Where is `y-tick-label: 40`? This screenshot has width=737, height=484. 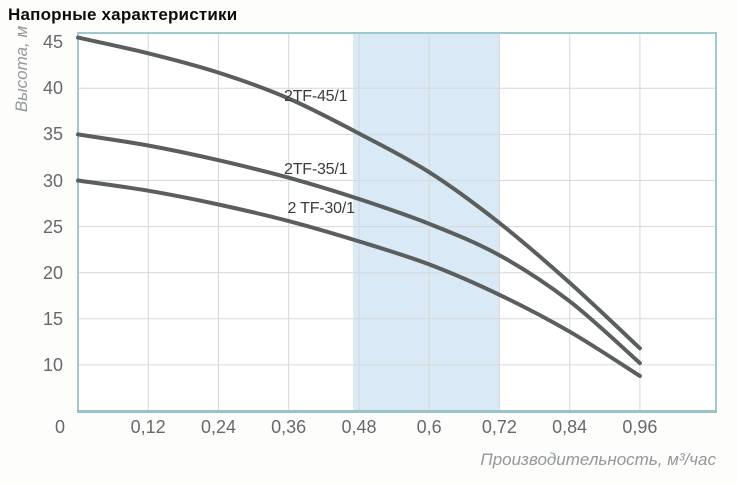 y-tick-label: 40 is located at coordinates (52, 88).